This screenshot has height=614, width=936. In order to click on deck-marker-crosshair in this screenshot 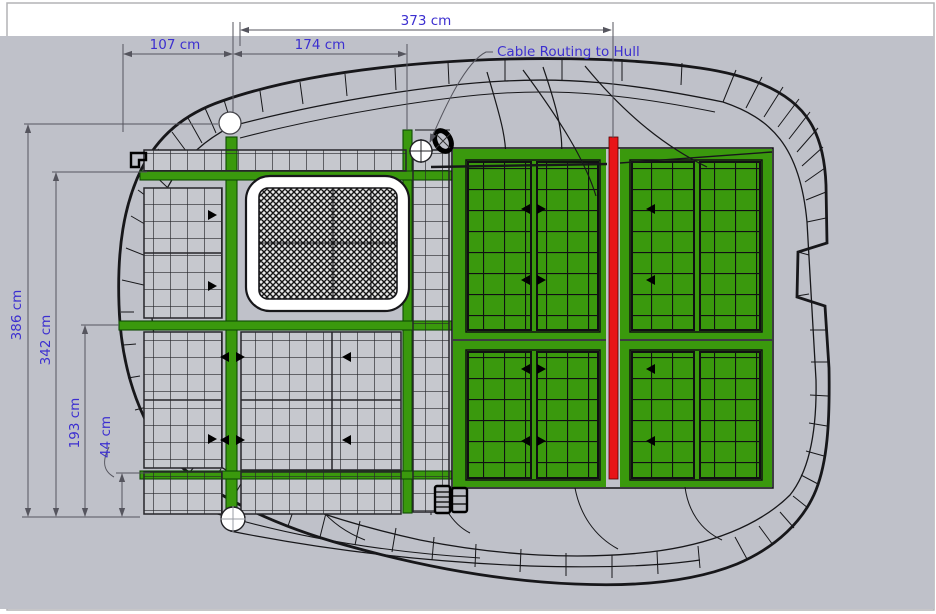, I will do `click(421, 151)`.